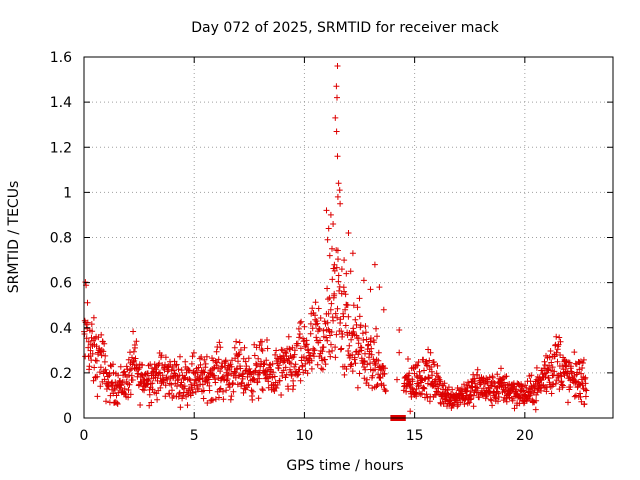 The width and height of the screenshot is (640, 480). What do you see at coordinates (67, 193) in the screenshot?
I see `y-tick-label: 1` at bounding box center [67, 193].